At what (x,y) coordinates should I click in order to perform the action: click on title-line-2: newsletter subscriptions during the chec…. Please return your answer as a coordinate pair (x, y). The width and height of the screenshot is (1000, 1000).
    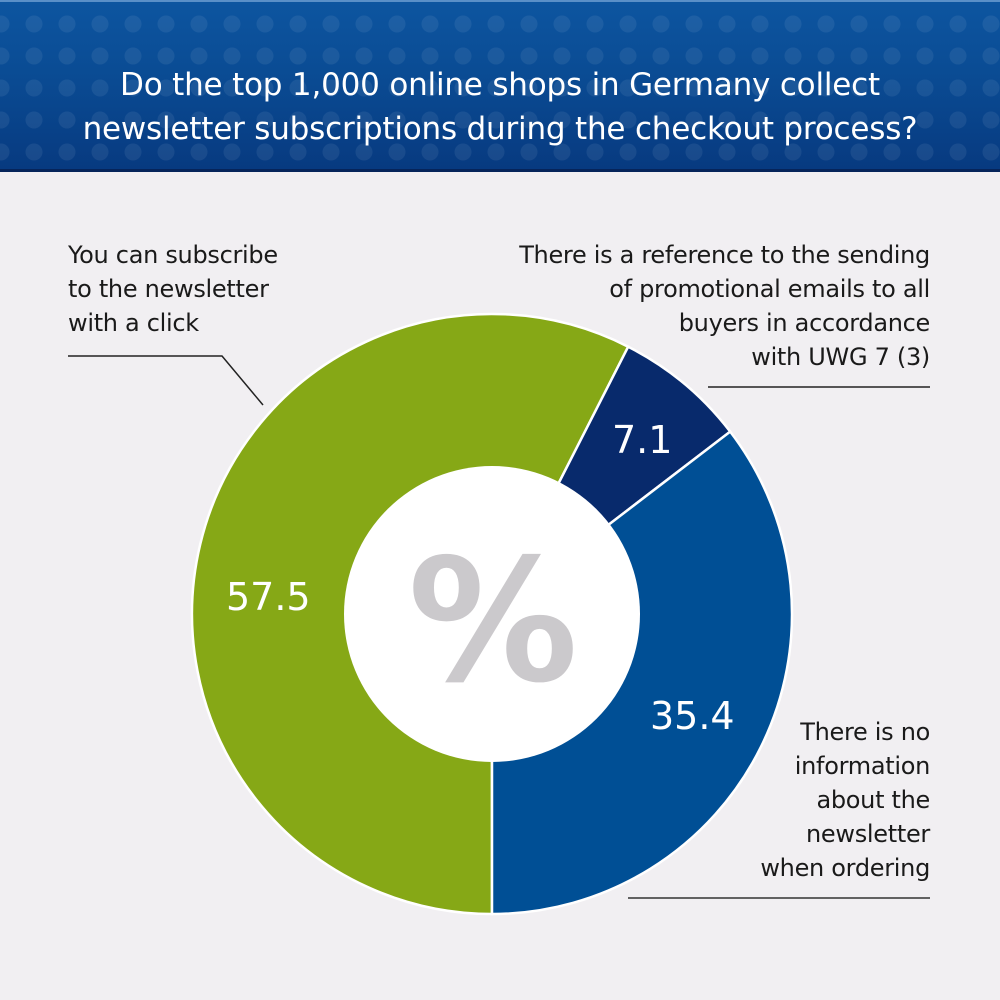
    Looking at the image, I should click on (500, 128).